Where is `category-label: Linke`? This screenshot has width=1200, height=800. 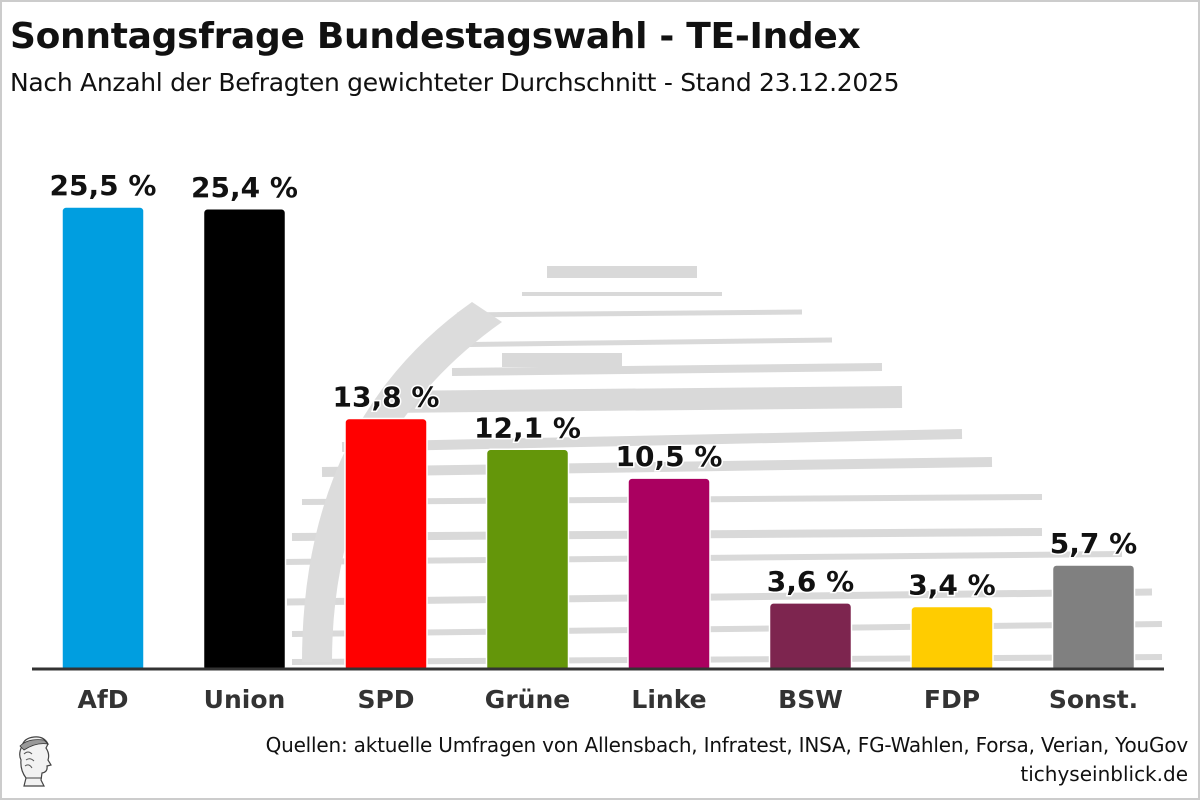 category-label: Linke is located at coordinates (668, 699).